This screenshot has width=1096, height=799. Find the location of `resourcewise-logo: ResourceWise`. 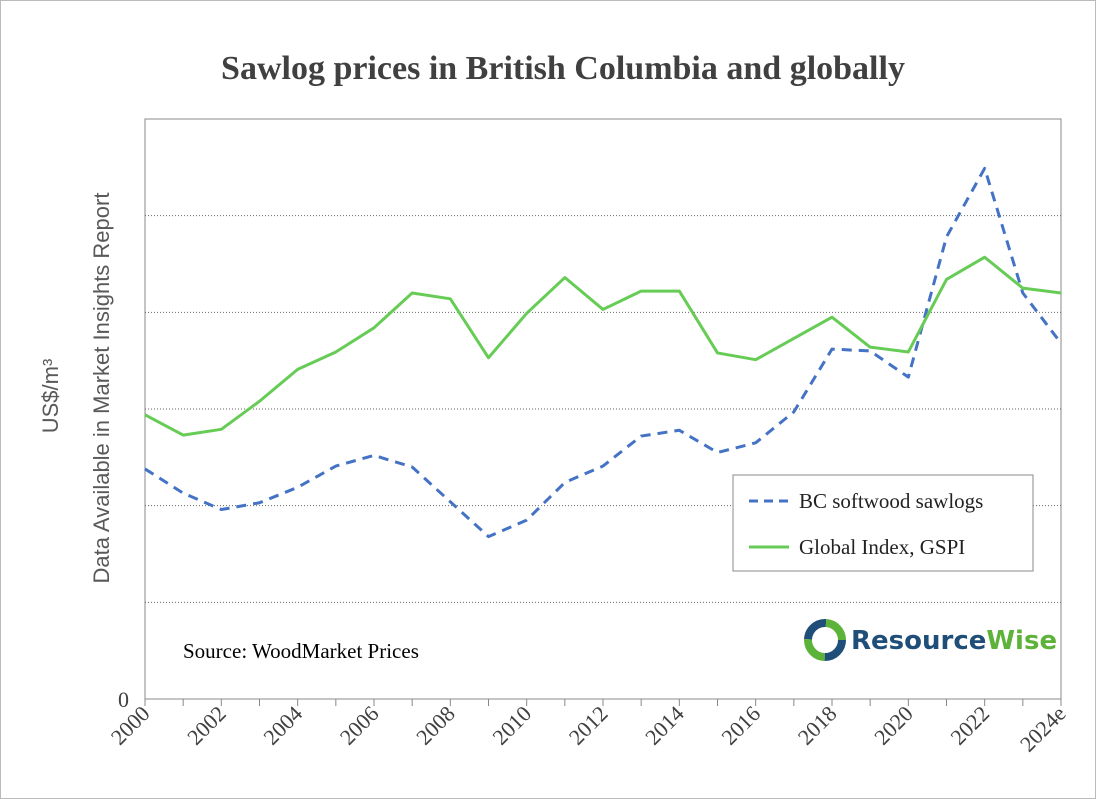

resourcewise-logo: ResourceWise is located at coordinates (930, 640).